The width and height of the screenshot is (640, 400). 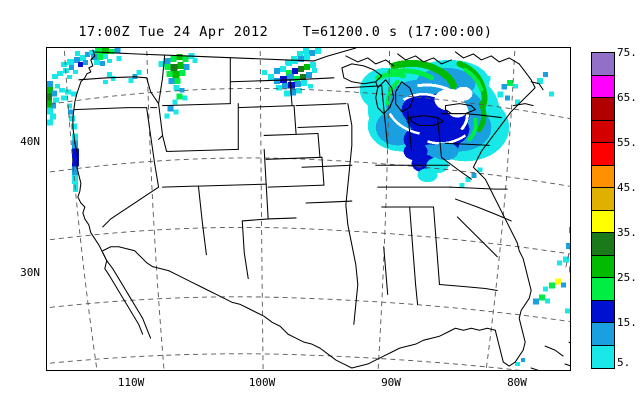 I want to click on precip-interior-west, so click(x=122, y=76).